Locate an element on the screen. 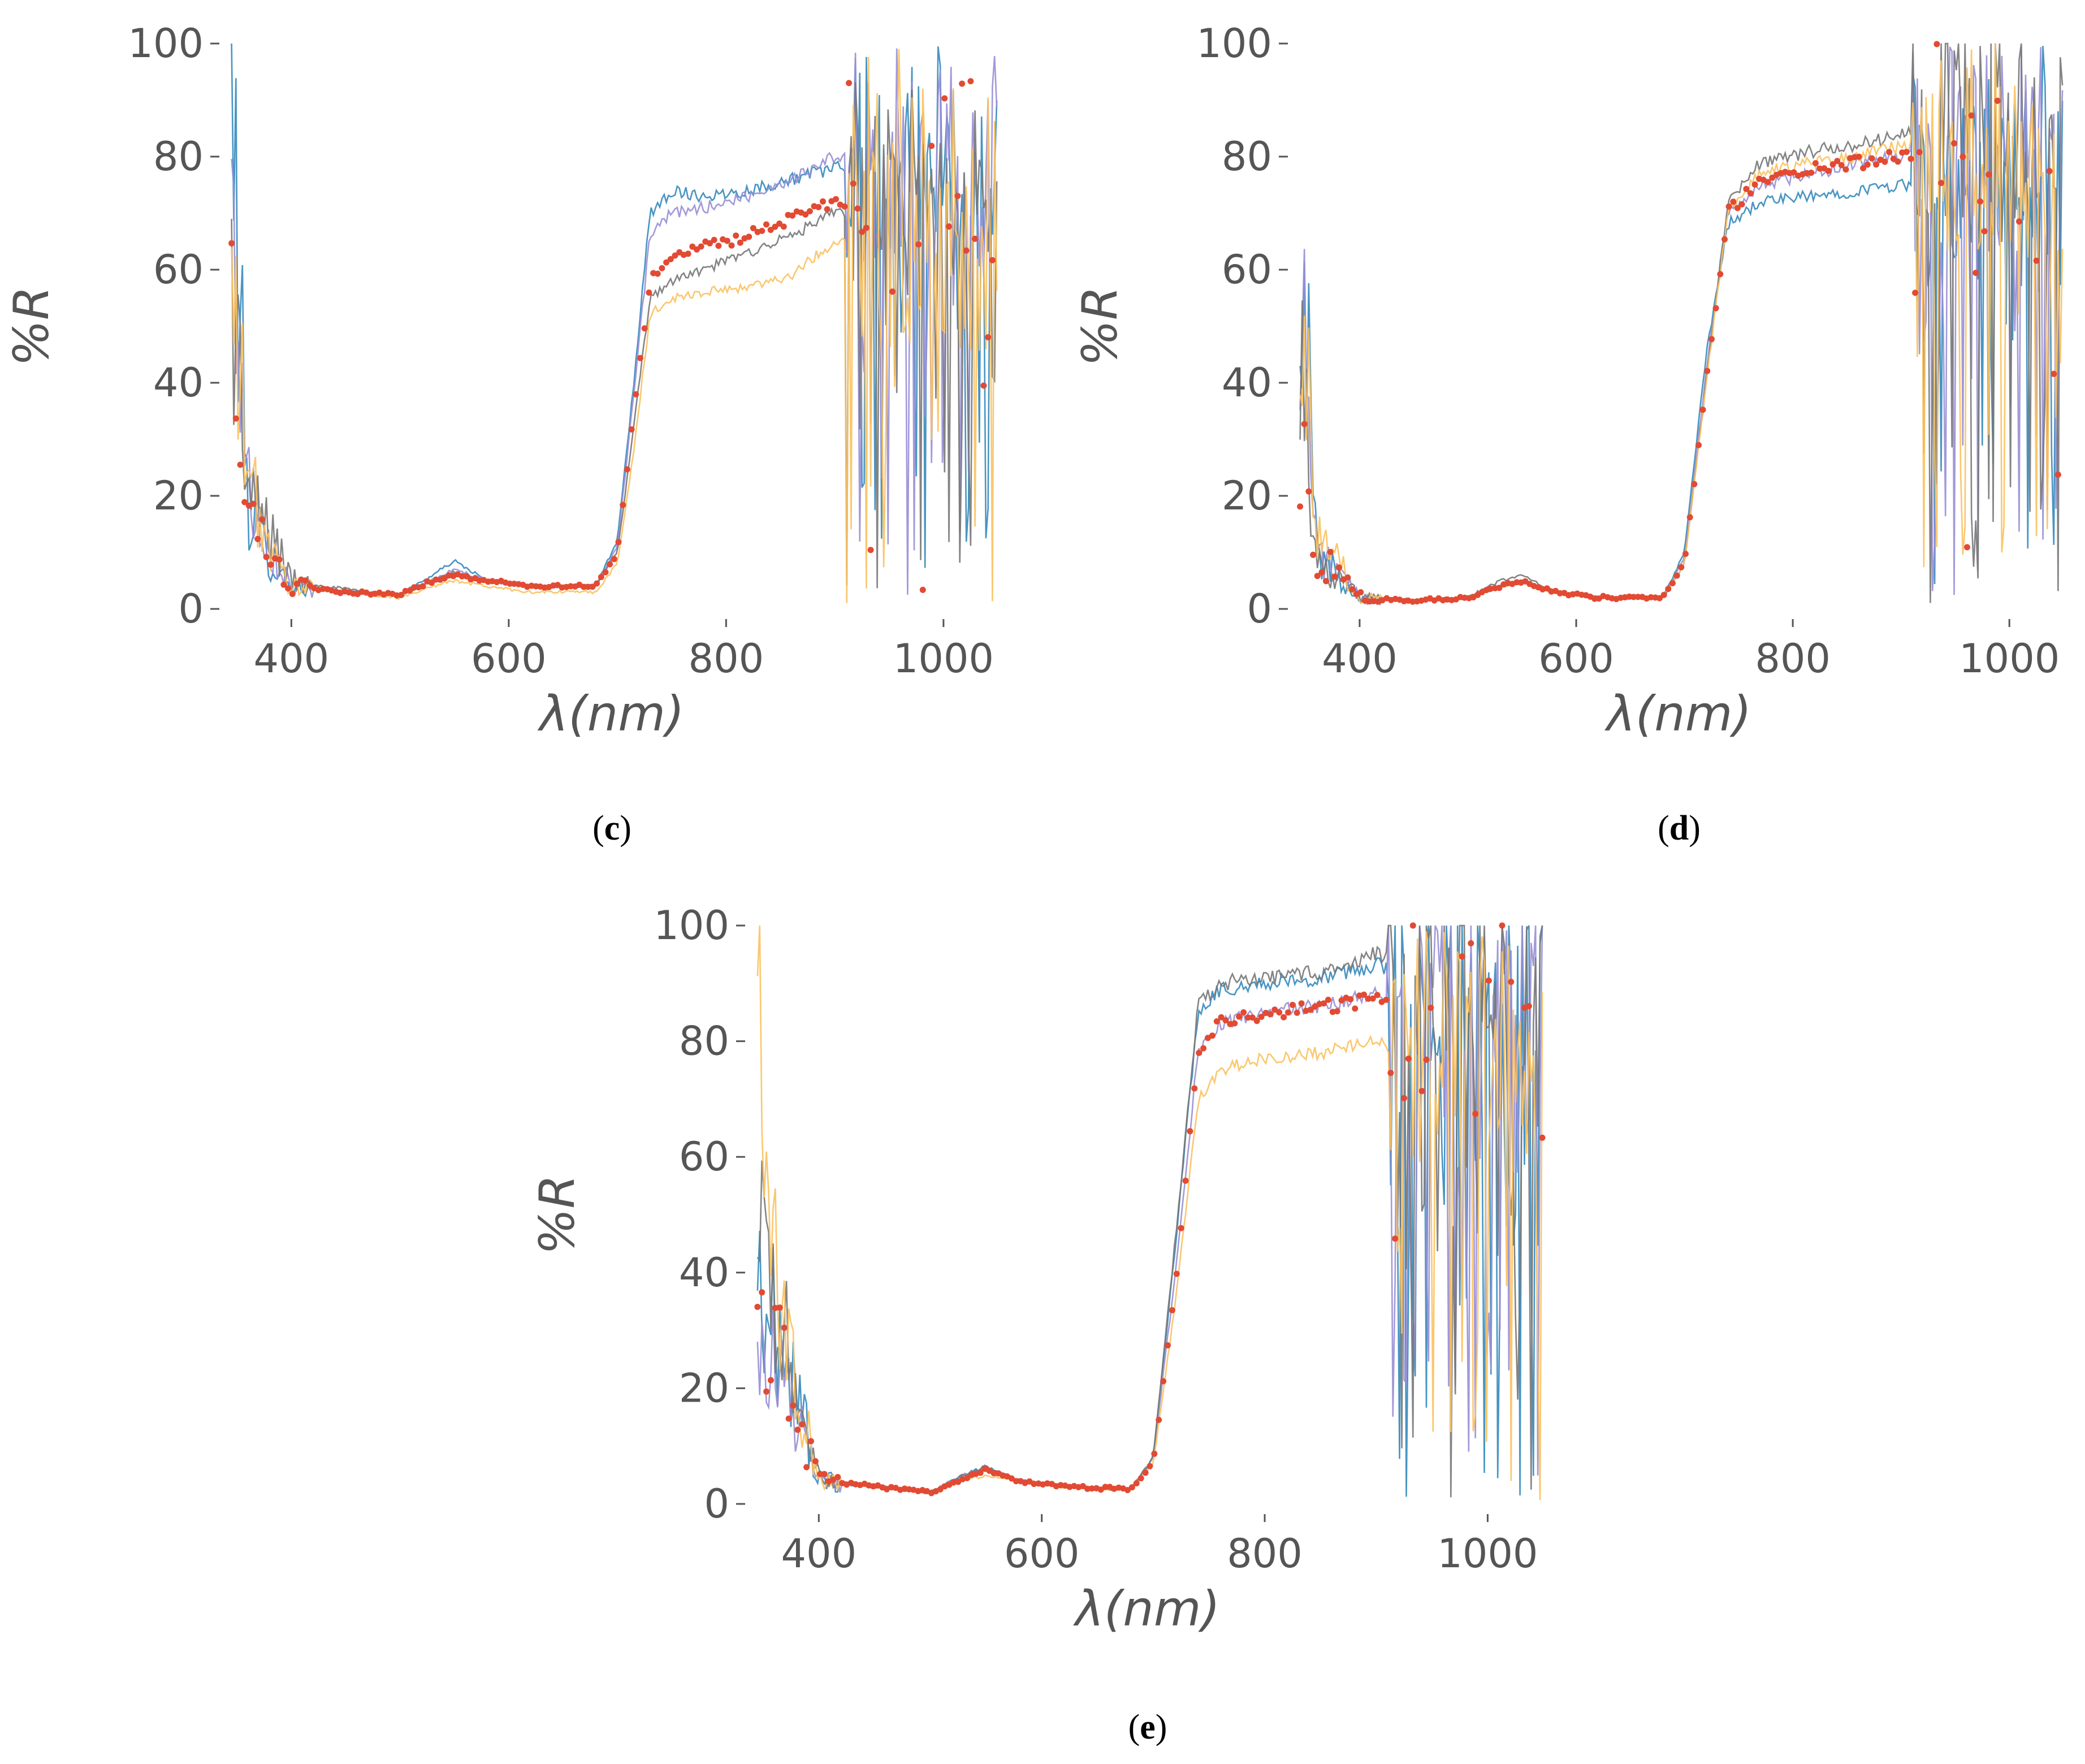  panel-letter: c is located at coordinates (612, 828).